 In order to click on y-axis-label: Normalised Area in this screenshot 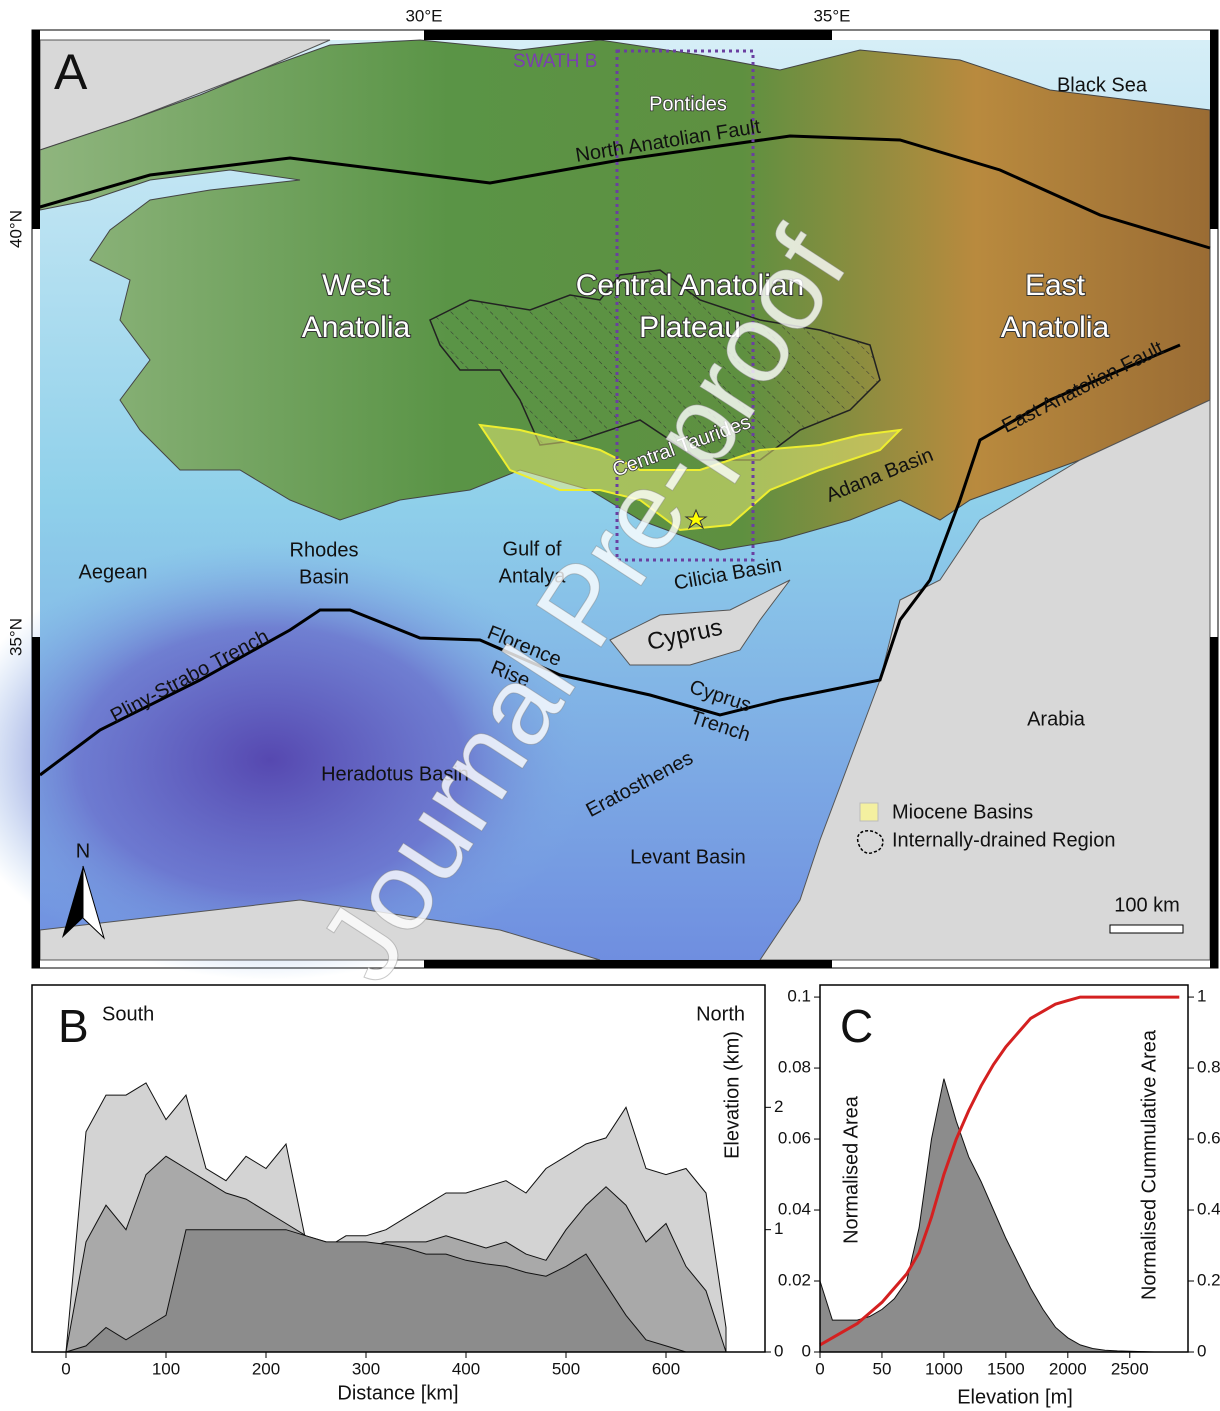, I will do `click(851, 1169)`.